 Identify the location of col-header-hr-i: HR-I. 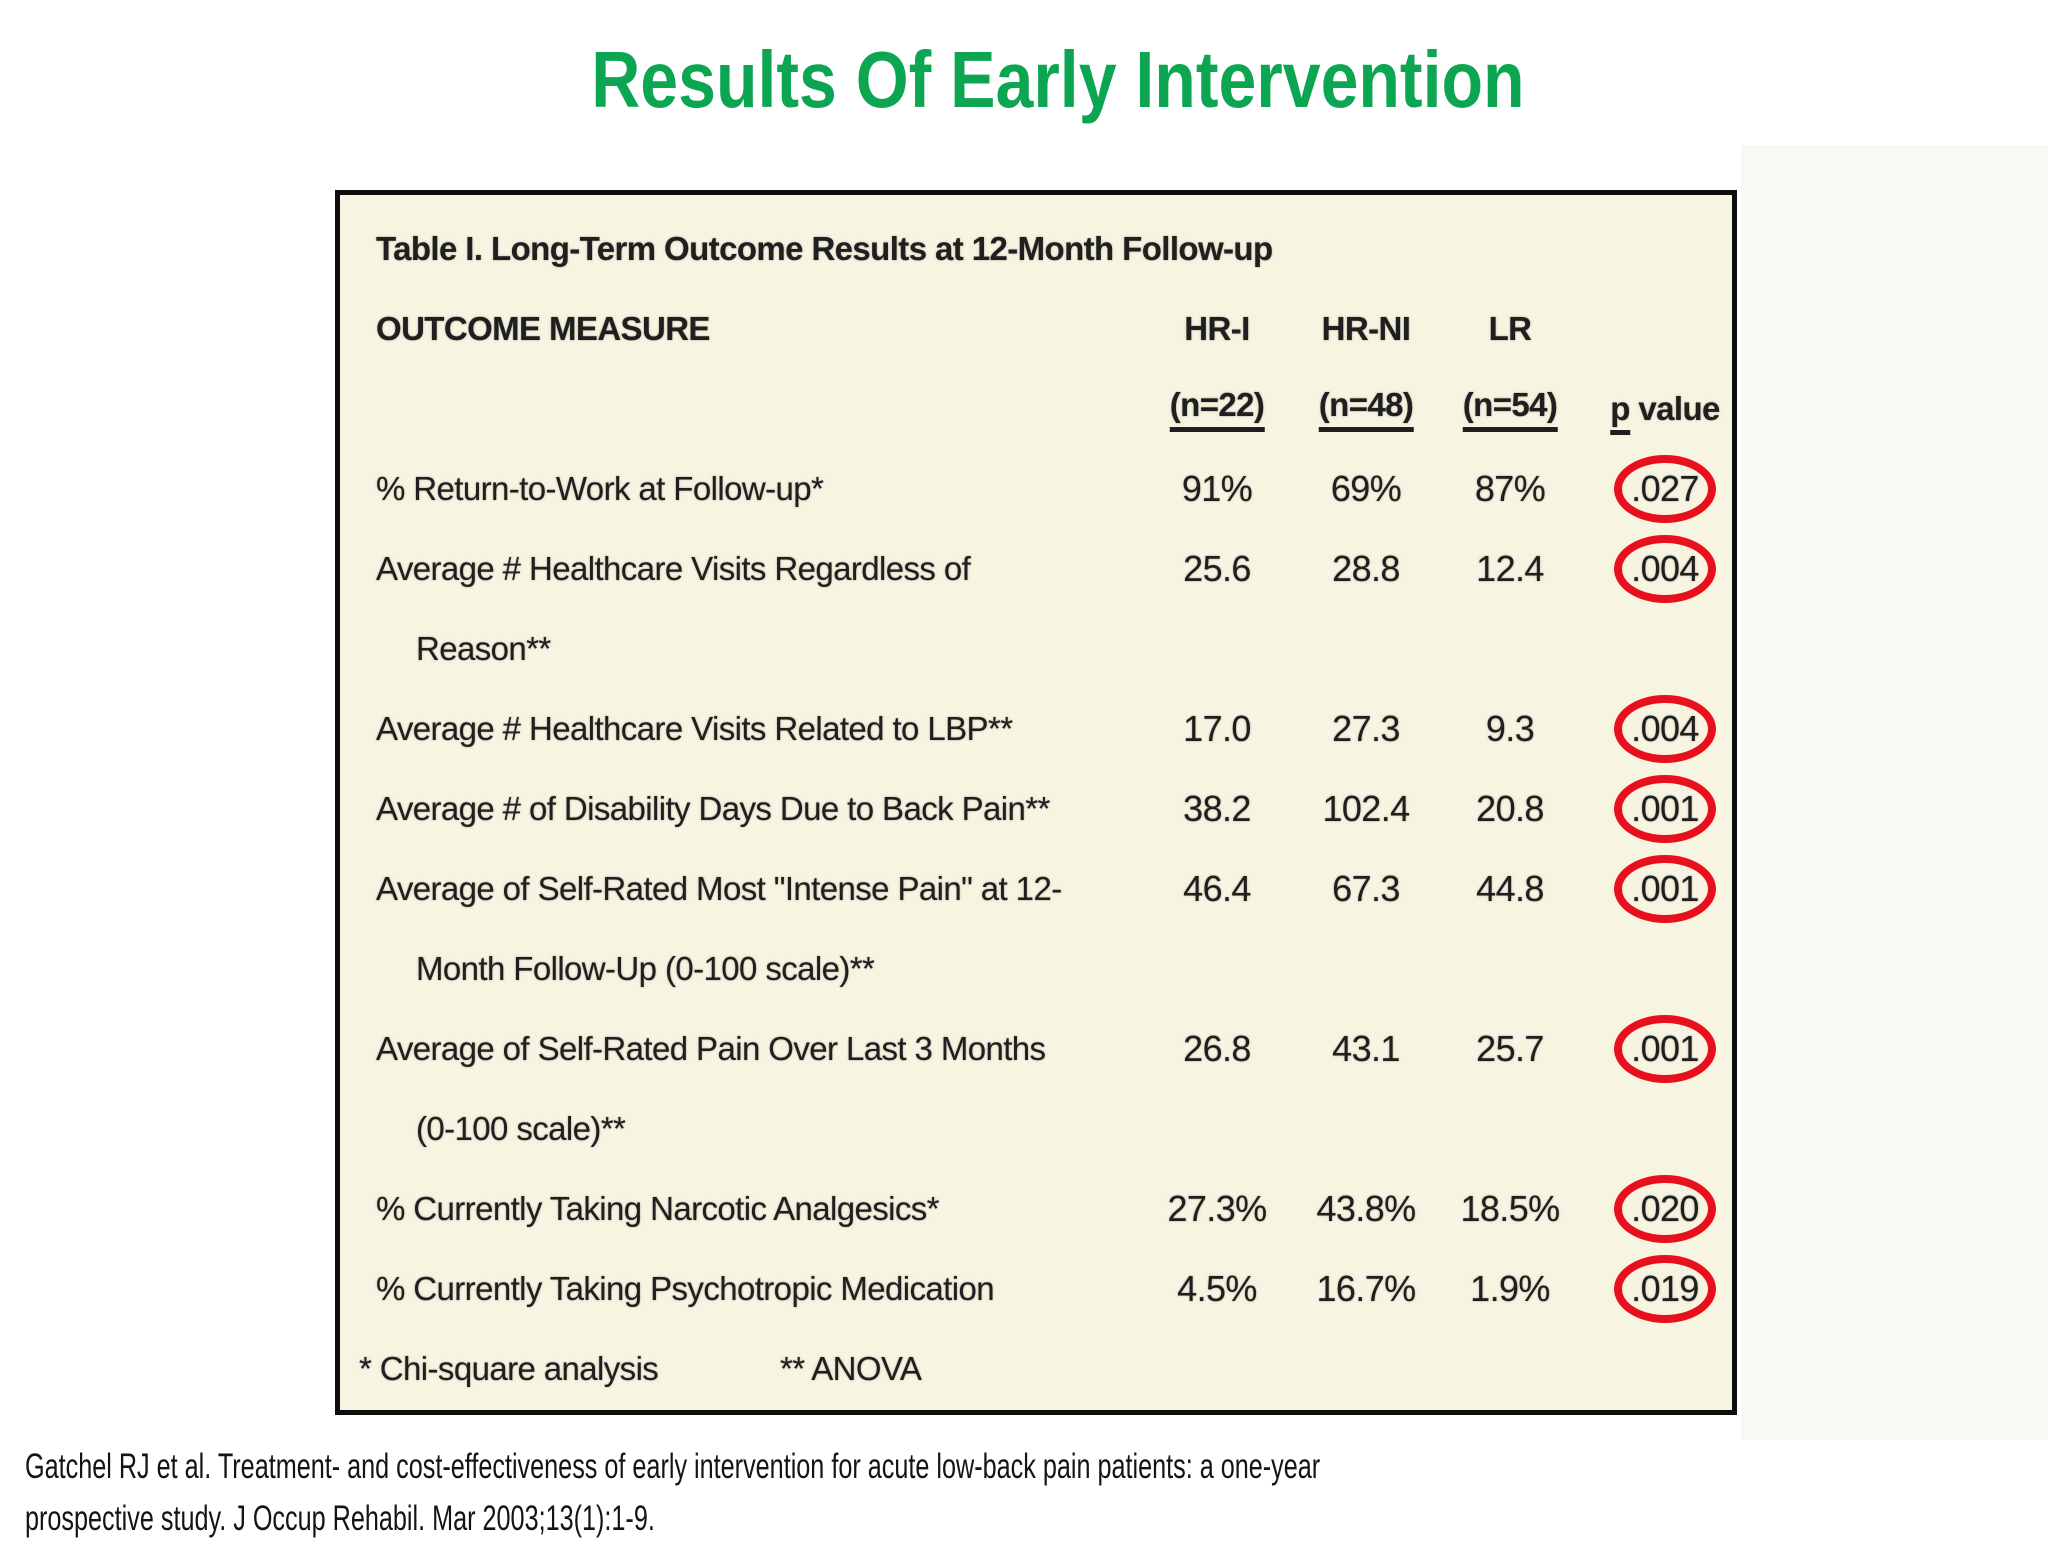
(1217, 328).